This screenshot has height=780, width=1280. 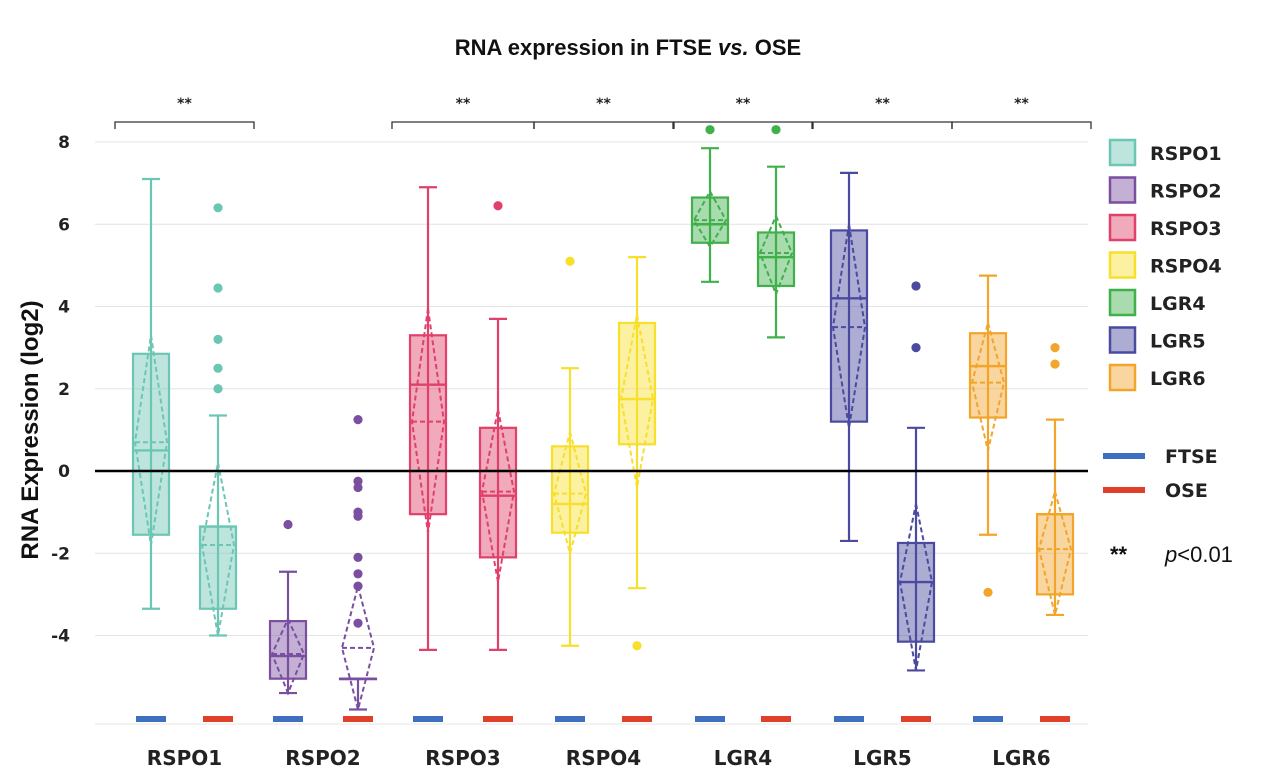 What do you see at coordinates (988, 498) in the screenshot?
I see `box-lgr6-ftse` at bounding box center [988, 498].